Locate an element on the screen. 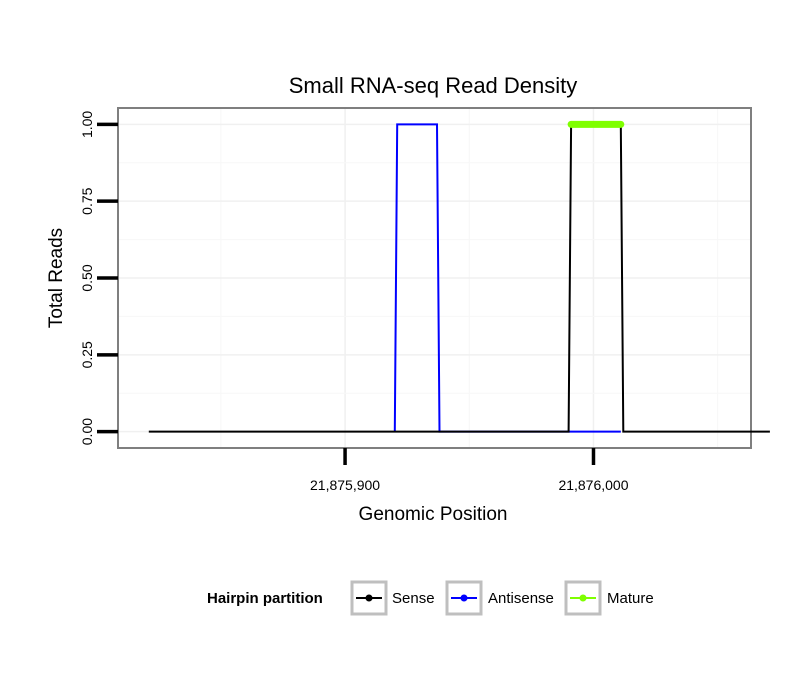 Image resolution: width=810 pixels, height=690 pixels. y-tick-label: 1.00 is located at coordinates (87, 124).